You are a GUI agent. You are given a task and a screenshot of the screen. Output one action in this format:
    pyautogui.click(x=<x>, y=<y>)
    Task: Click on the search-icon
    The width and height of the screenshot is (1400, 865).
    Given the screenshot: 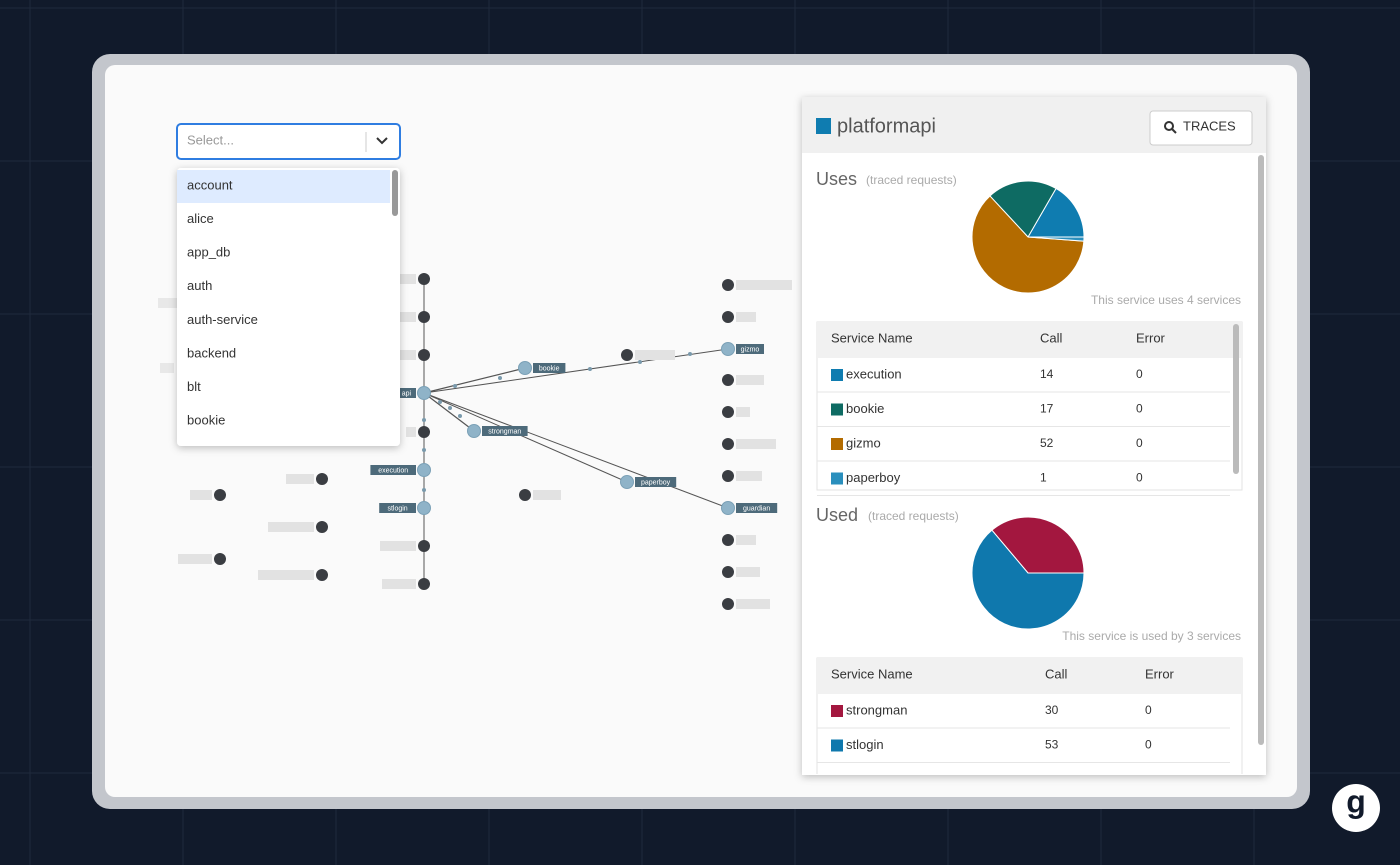 What is the action you would take?
    pyautogui.click(x=1169, y=126)
    